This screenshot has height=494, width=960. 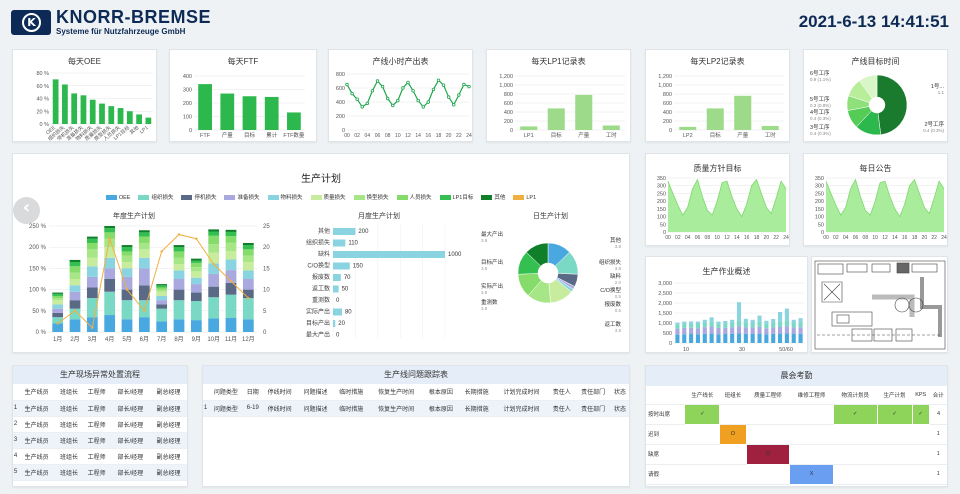 What do you see at coordinates (743, 135) in the screenshot?
I see `lp2-xtick: 产量` at bounding box center [743, 135].